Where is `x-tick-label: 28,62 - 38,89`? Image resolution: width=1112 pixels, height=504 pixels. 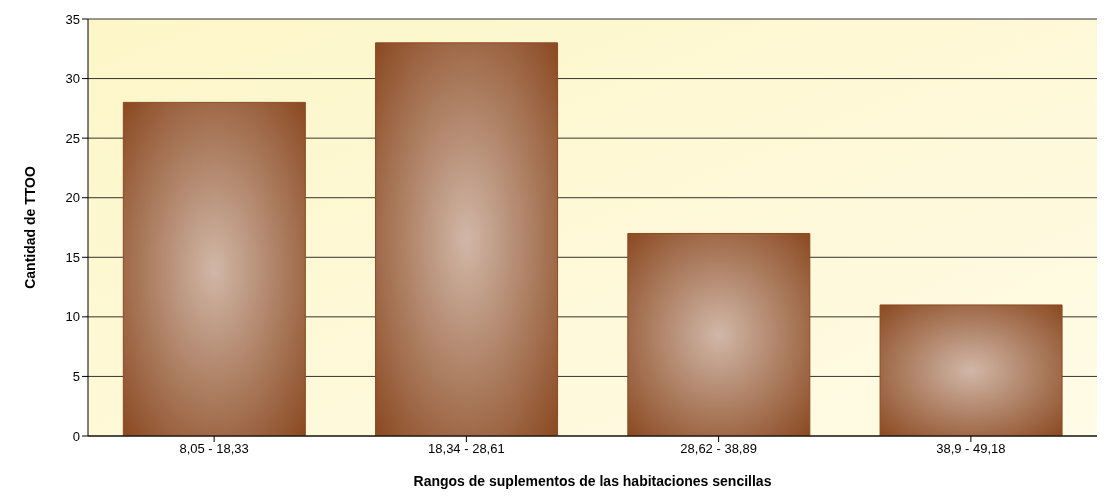 x-tick-label: 28,62 - 38,89 is located at coordinates (718, 449).